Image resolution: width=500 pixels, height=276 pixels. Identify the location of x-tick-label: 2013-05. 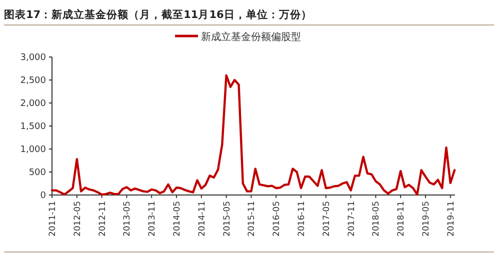
(127, 219).